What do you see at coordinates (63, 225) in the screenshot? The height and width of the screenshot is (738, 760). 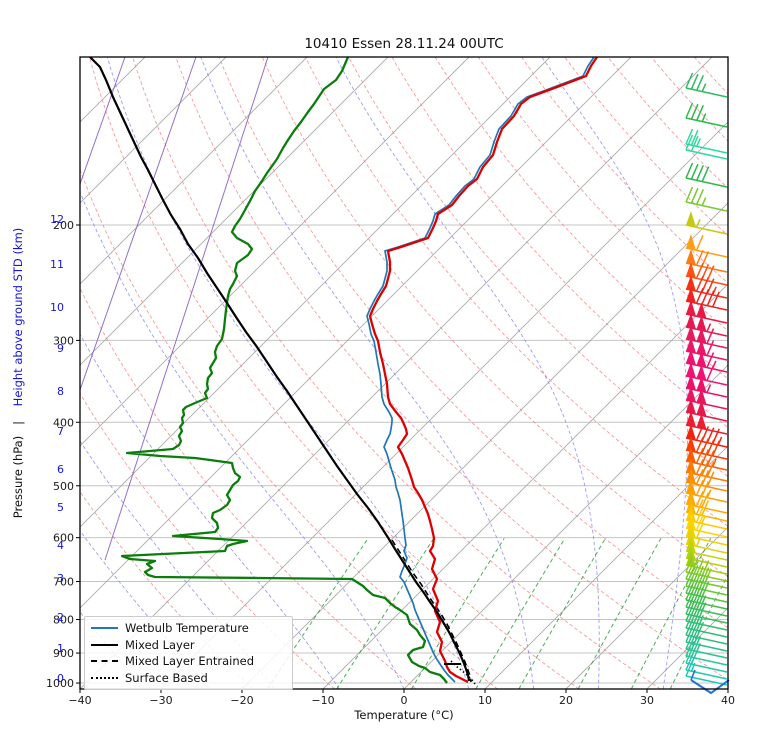 I see `pressure-tick-label: 200` at bounding box center [63, 225].